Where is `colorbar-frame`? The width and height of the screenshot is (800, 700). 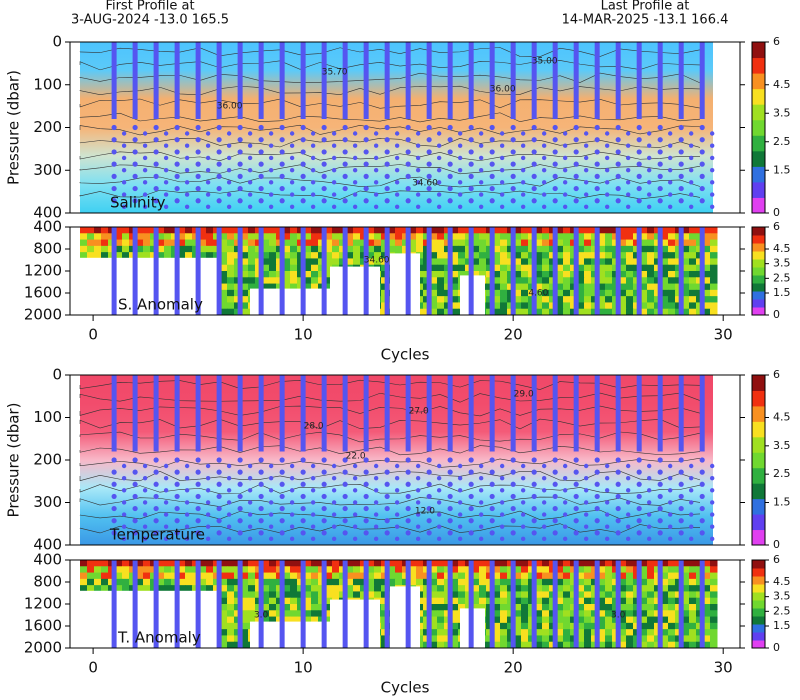 colorbar-frame is located at coordinates (758, 271).